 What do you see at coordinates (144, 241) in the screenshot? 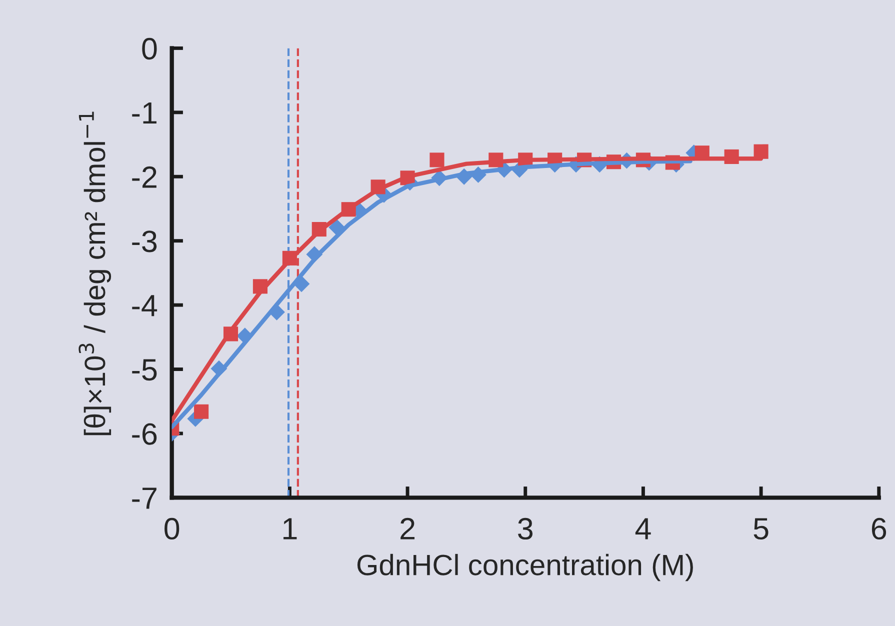
I see `y-tick-label: -3` at bounding box center [144, 241].